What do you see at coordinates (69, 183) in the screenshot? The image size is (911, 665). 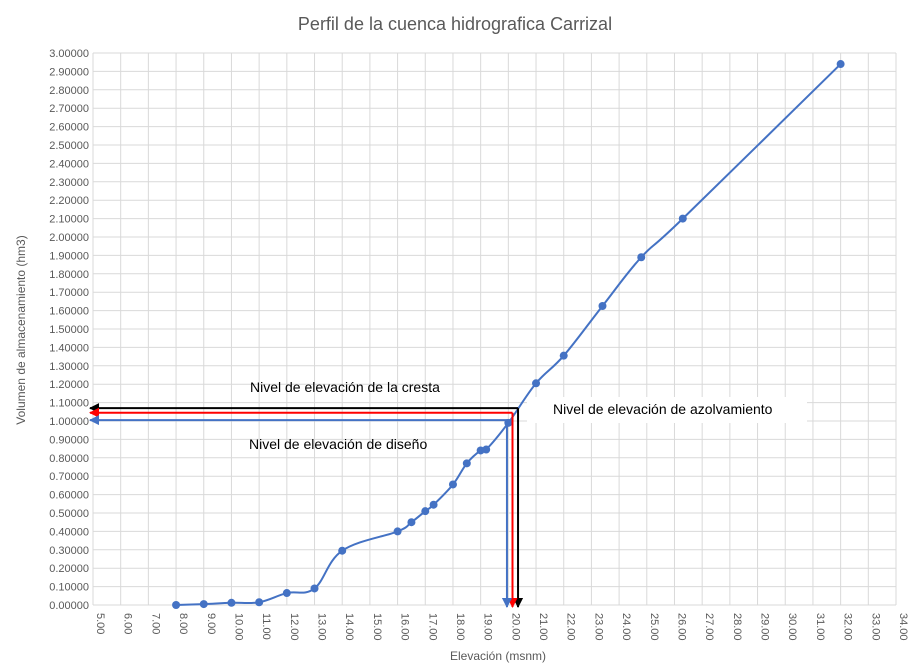 I see `y-tick-label: 2.30000` at bounding box center [69, 183].